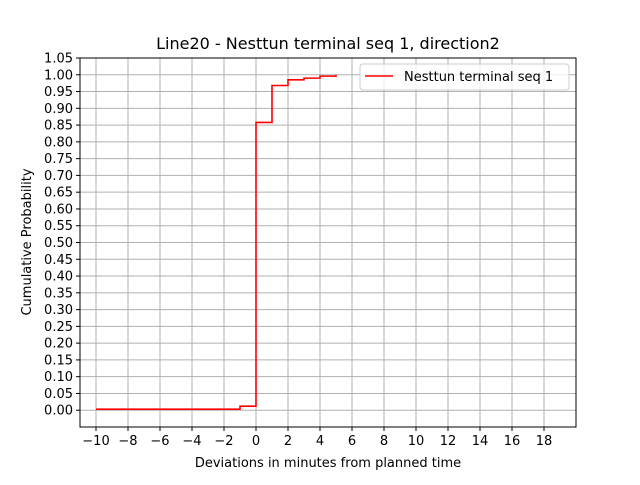 The image size is (640, 485). Describe the element at coordinates (58, 142) in the screenshot. I see `y-tick-label: 0.80` at that location.